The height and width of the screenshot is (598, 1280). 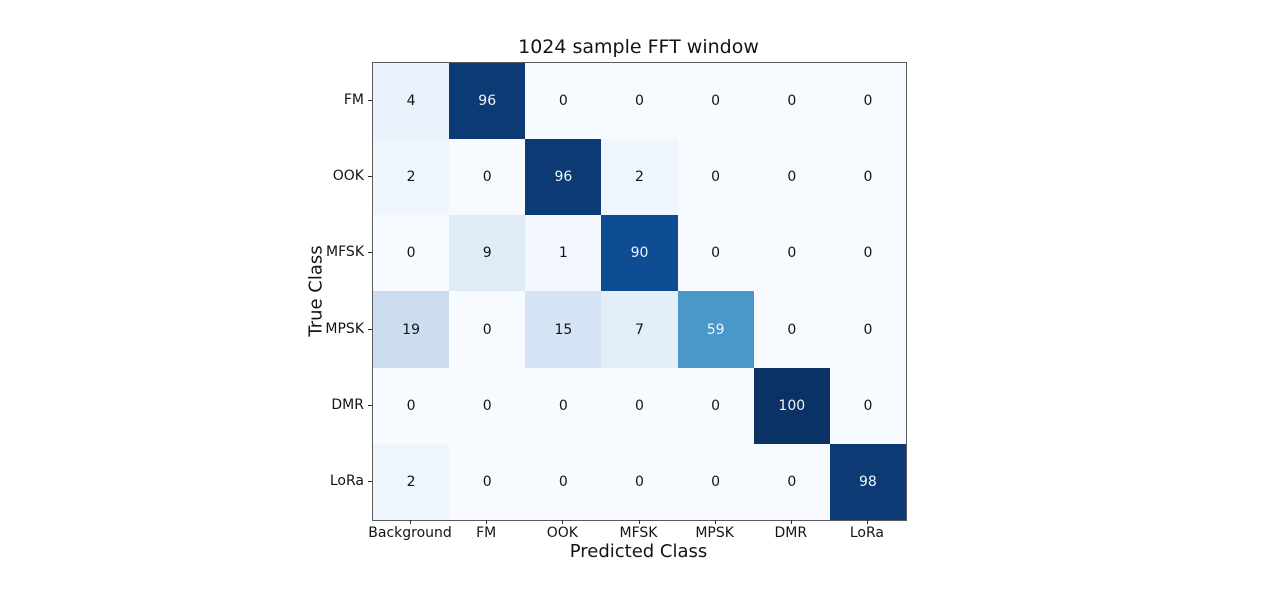 What do you see at coordinates (487, 405) in the screenshot?
I see `heatmap-cell-DMR-FM: 0` at bounding box center [487, 405].